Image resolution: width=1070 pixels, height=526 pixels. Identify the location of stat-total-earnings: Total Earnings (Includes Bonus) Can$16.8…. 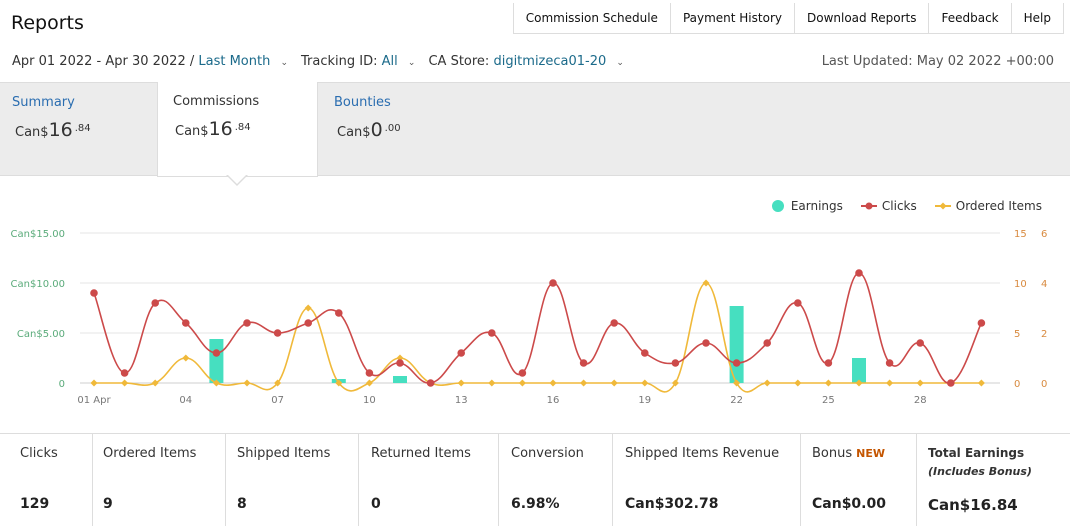
(993, 480).